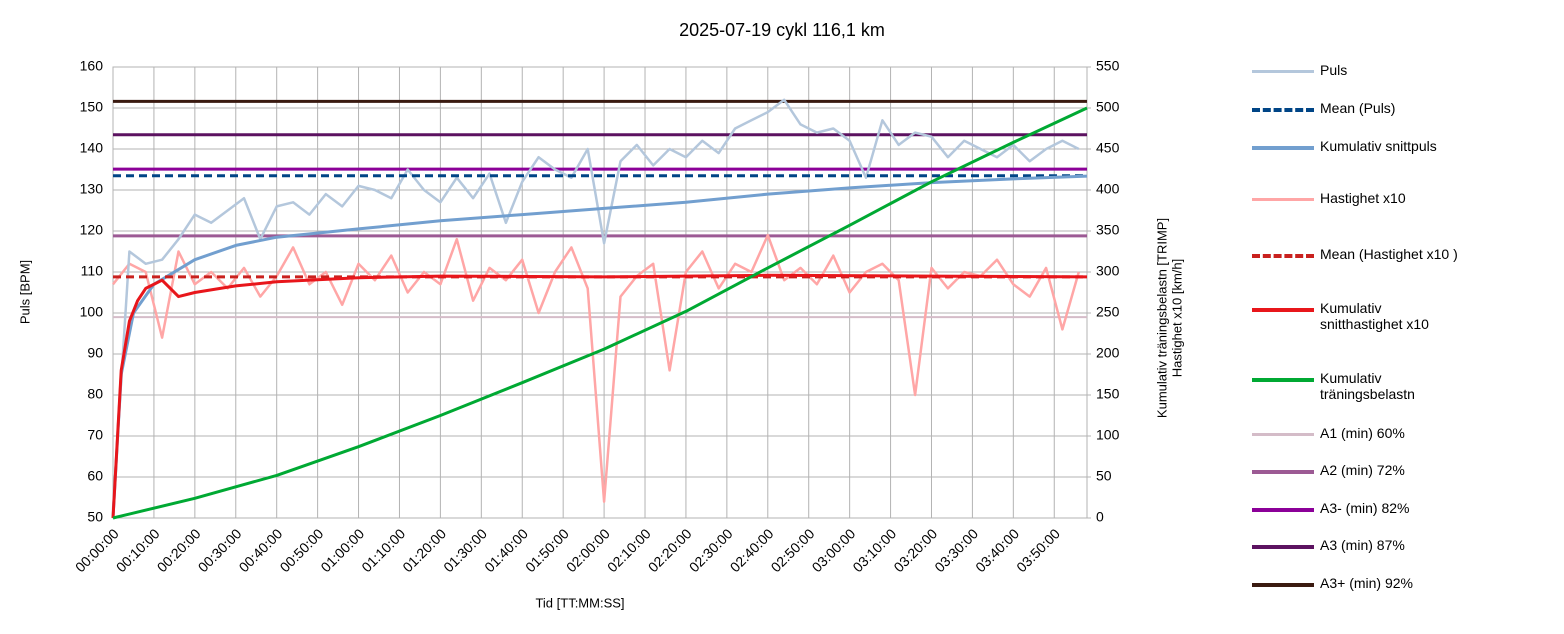  What do you see at coordinates (92, 271) in the screenshot?
I see `y-tick-label: 110` at bounding box center [92, 271].